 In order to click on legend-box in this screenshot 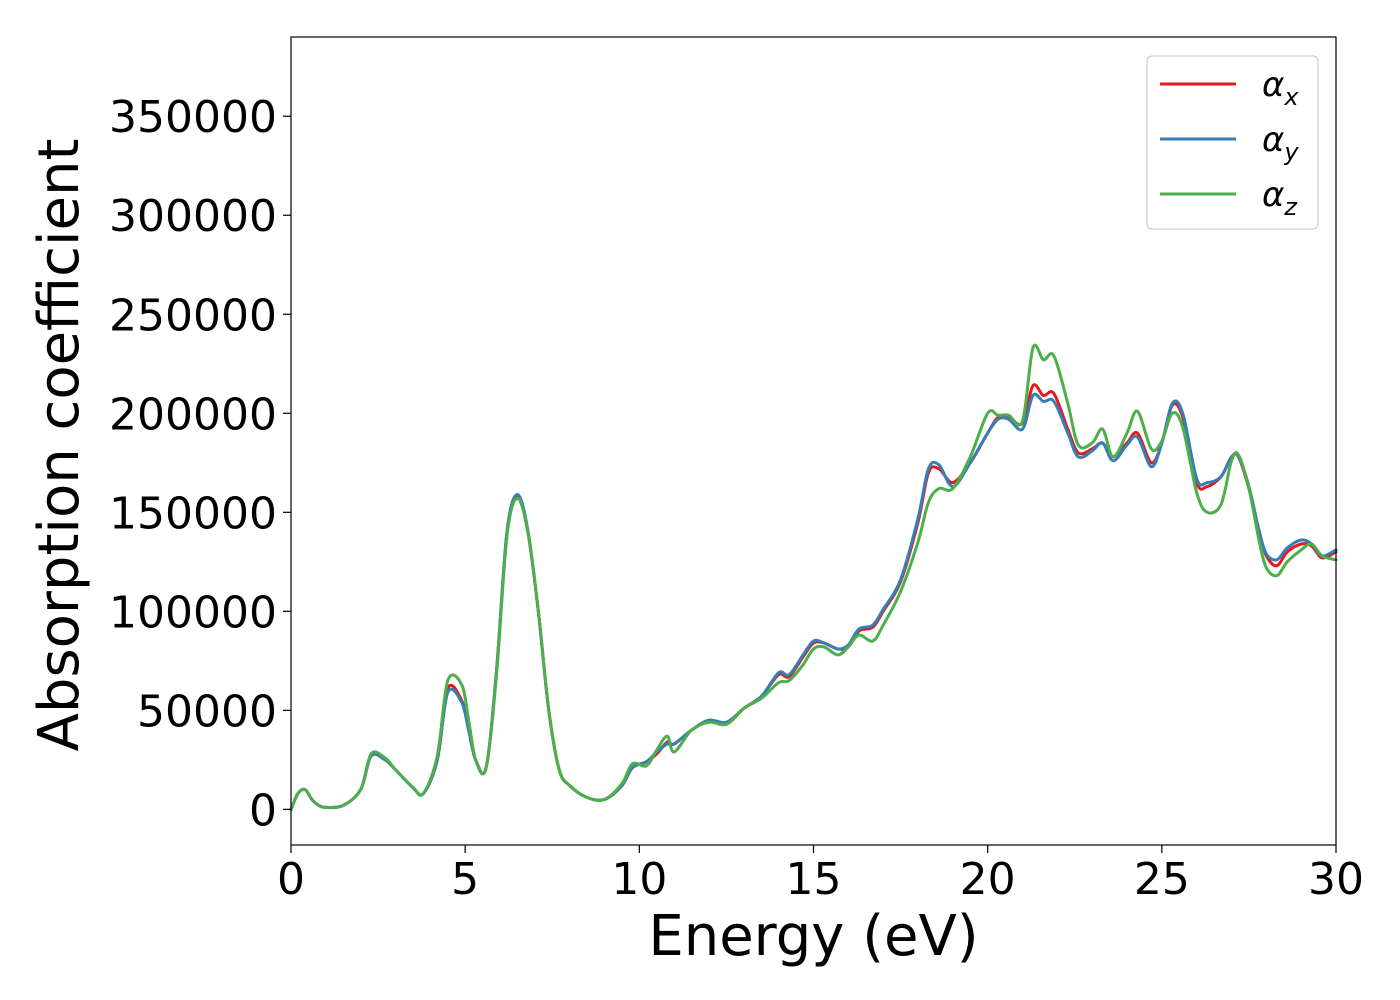, I will do `click(1232, 142)`.